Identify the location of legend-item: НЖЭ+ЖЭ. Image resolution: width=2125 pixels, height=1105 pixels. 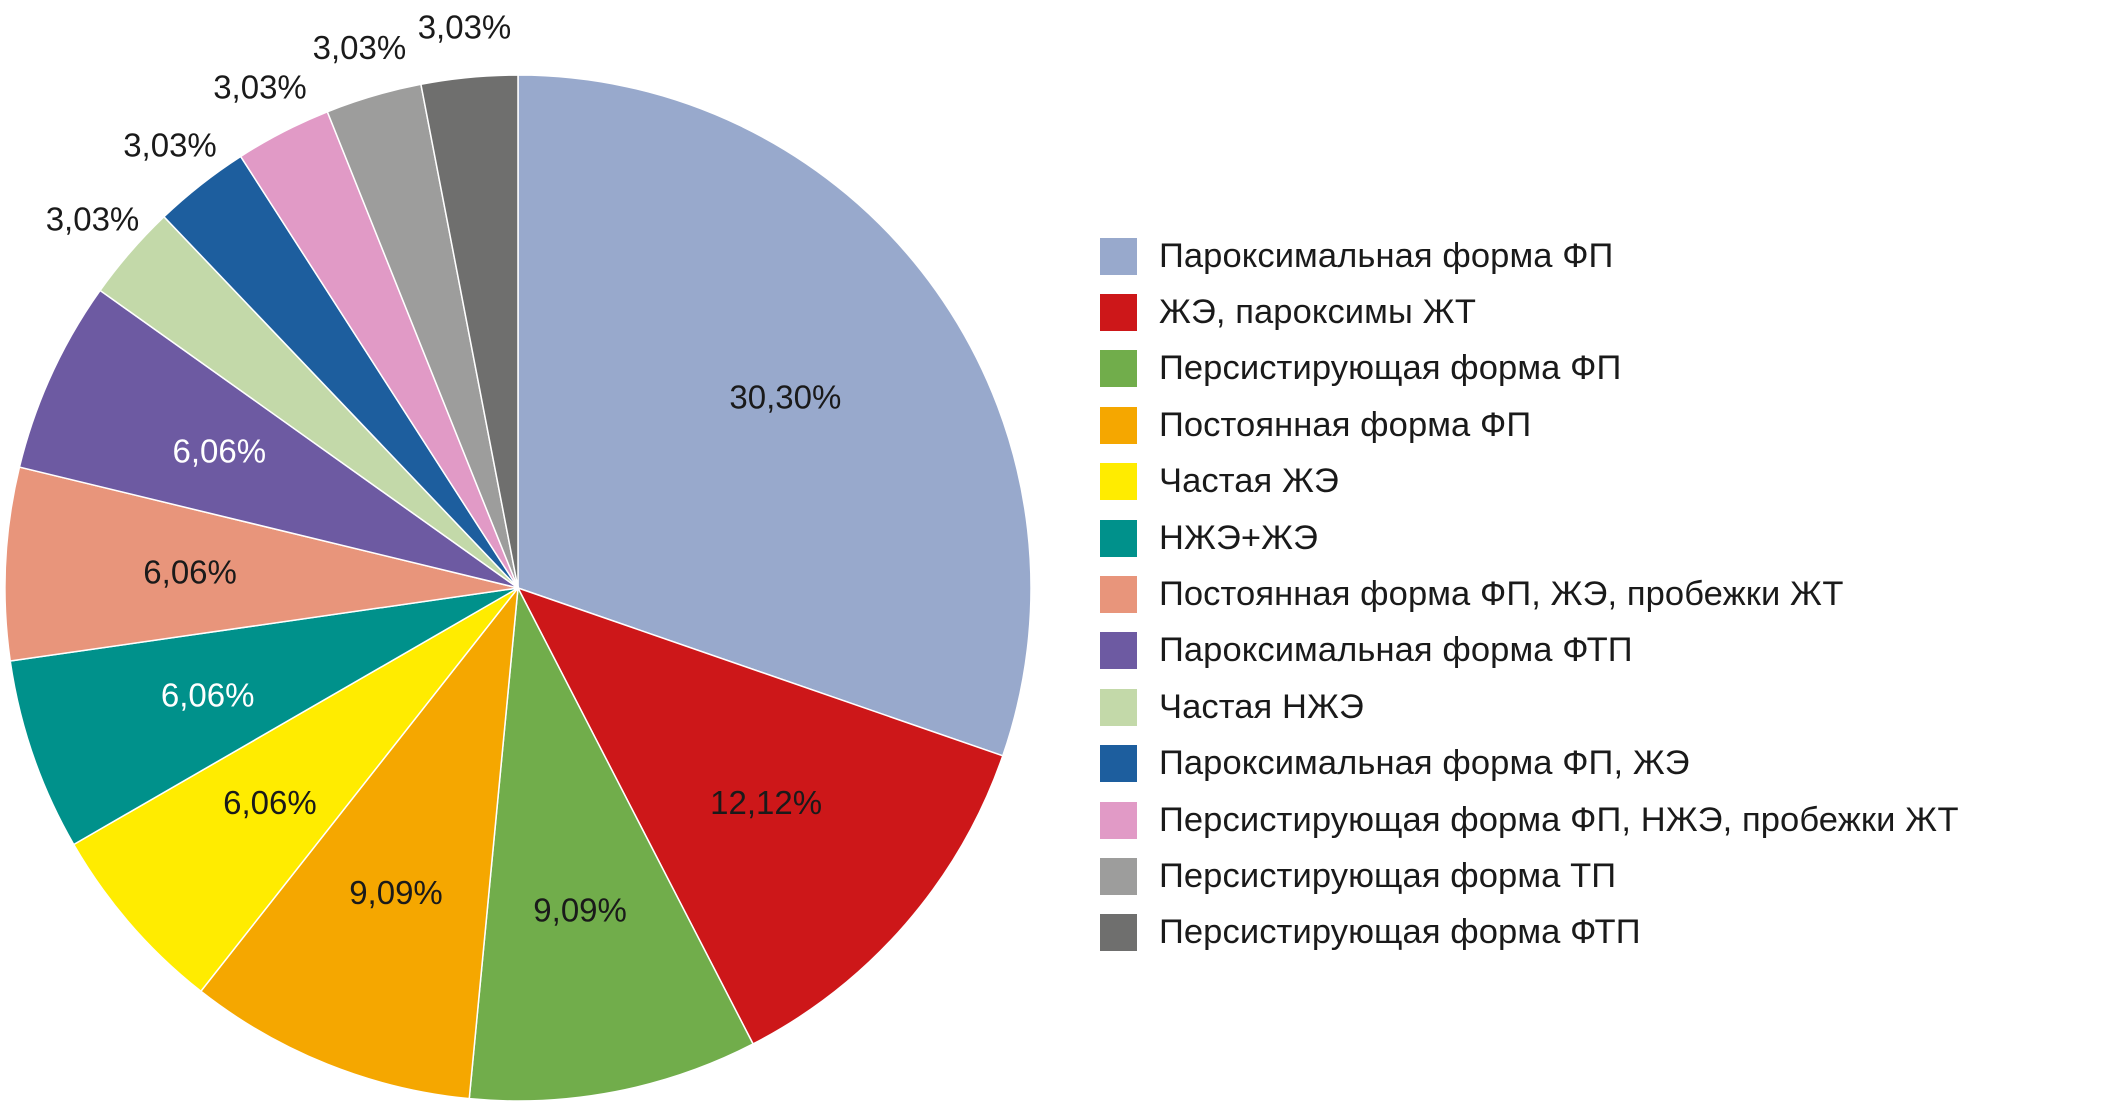
(1529, 538).